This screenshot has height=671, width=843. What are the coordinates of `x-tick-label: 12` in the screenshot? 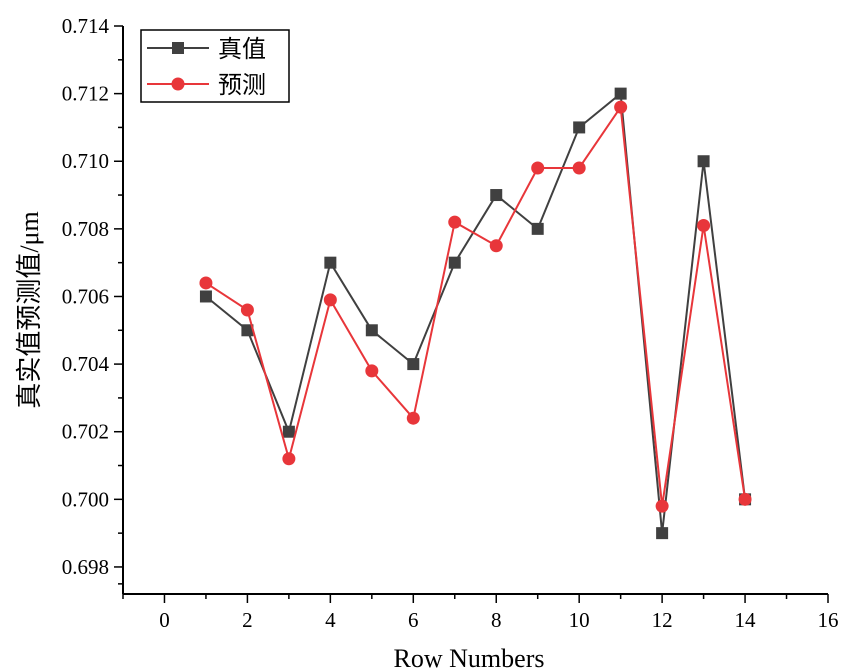 It's located at (662, 620).